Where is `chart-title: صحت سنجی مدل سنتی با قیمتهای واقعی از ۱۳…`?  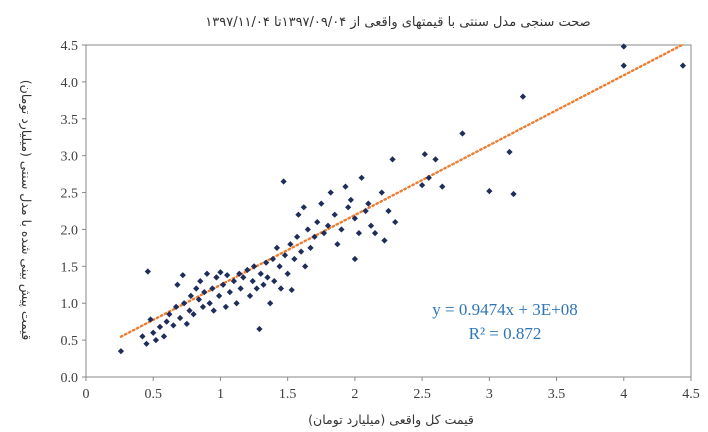 chart-title: صحت سنجی مدل سنتی با قیمتهای واقعی از ۱۳… is located at coordinates (397, 22).